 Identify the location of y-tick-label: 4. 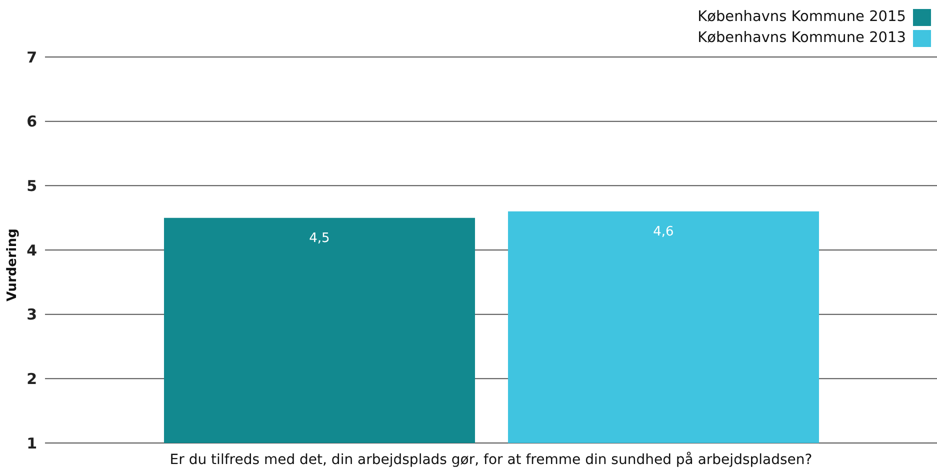
(31, 250).